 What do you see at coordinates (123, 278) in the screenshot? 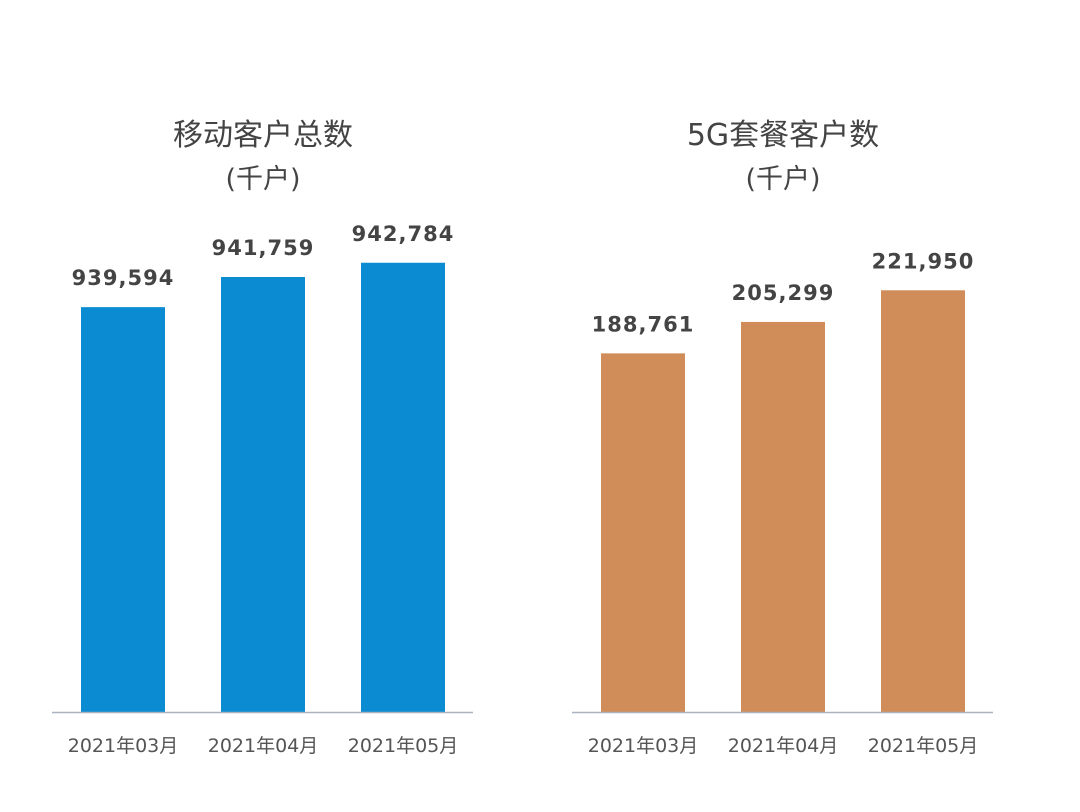
I see `data-label: 939,594` at bounding box center [123, 278].